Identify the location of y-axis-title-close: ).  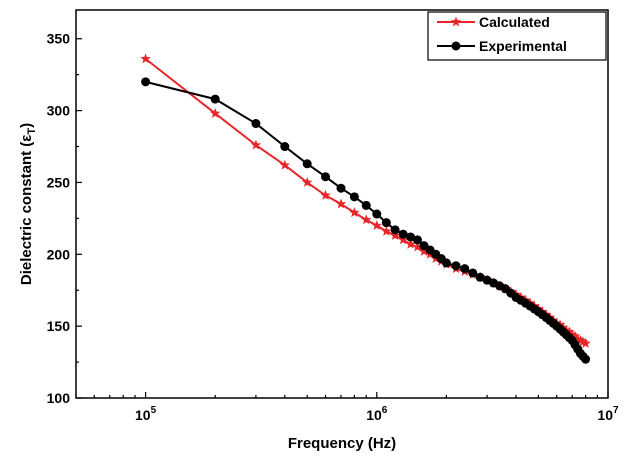
(26, 125).